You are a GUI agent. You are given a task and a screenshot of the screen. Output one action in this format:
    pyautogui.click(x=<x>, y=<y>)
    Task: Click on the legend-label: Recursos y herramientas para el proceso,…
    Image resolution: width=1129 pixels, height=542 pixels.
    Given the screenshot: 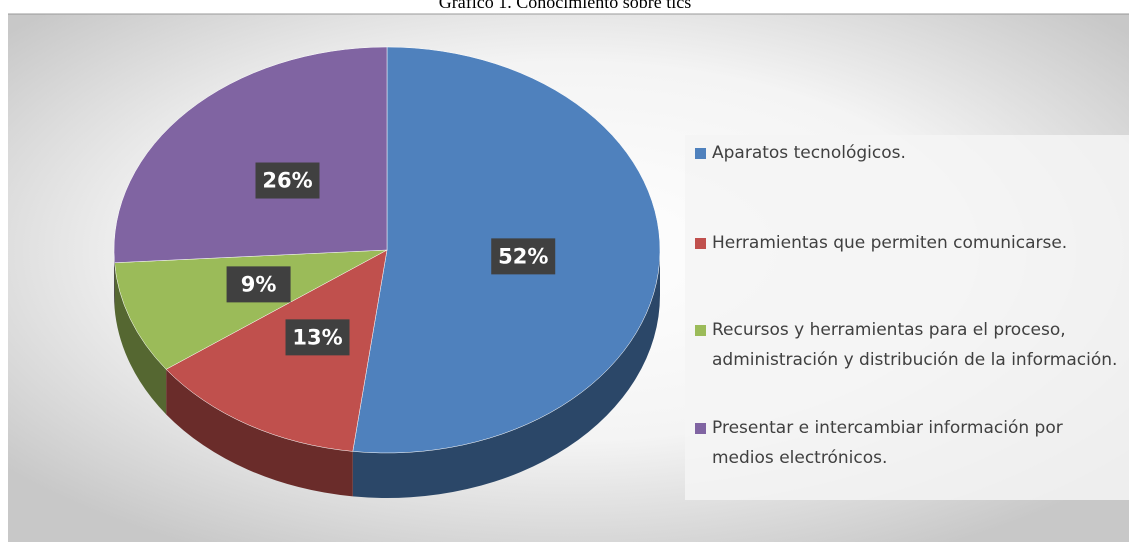 What is the action you would take?
    pyautogui.click(x=915, y=345)
    